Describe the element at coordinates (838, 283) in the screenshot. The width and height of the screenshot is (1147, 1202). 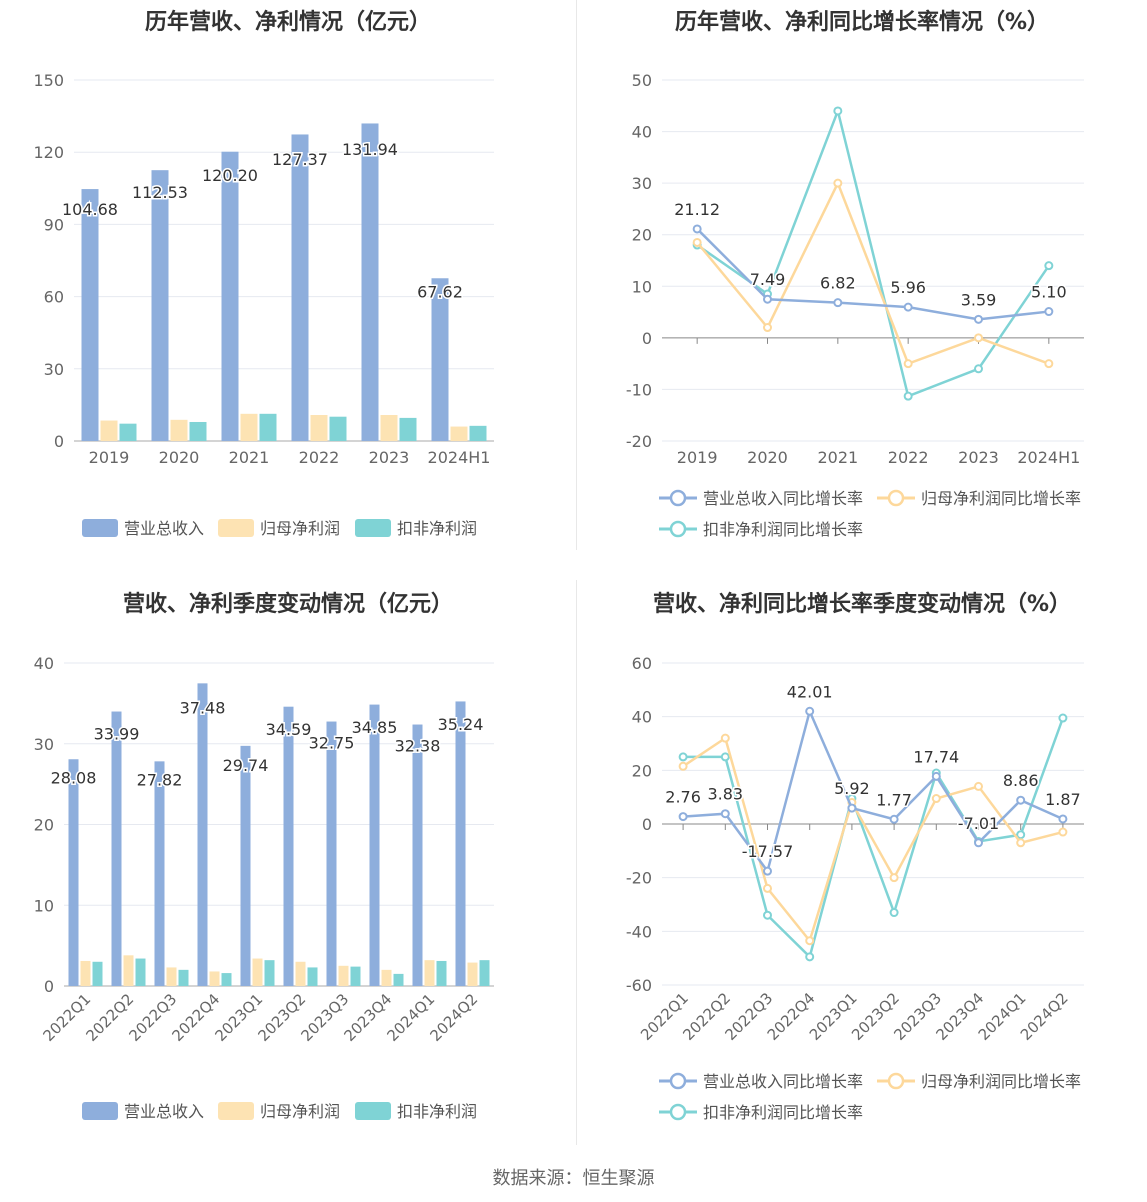
I see `data-label: 6.82` at that location.